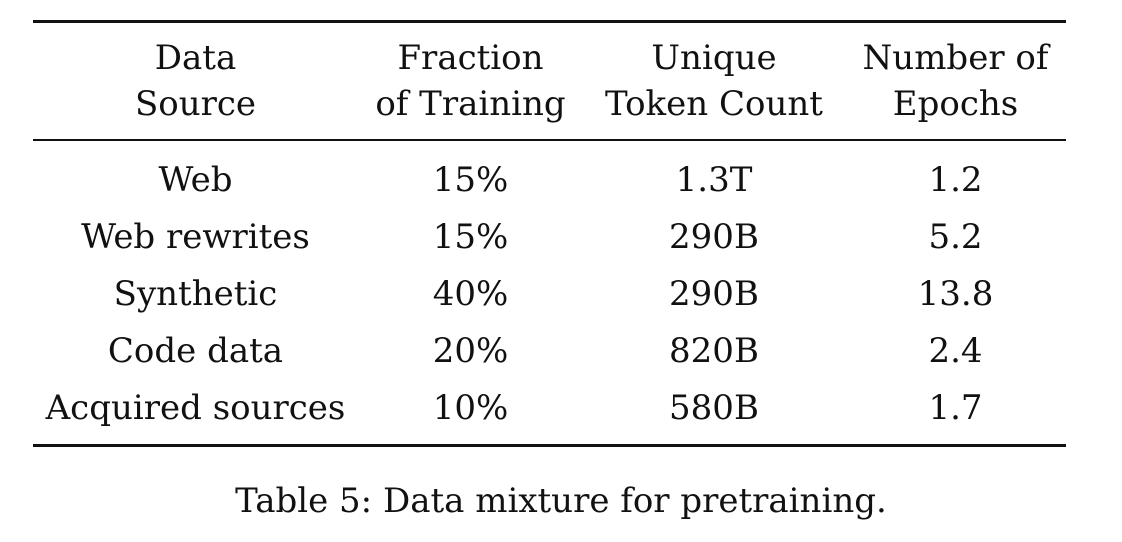  Describe the element at coordinates (714, 179) in the screenshot. I see `cell-token-count: 1.3T` at that location.